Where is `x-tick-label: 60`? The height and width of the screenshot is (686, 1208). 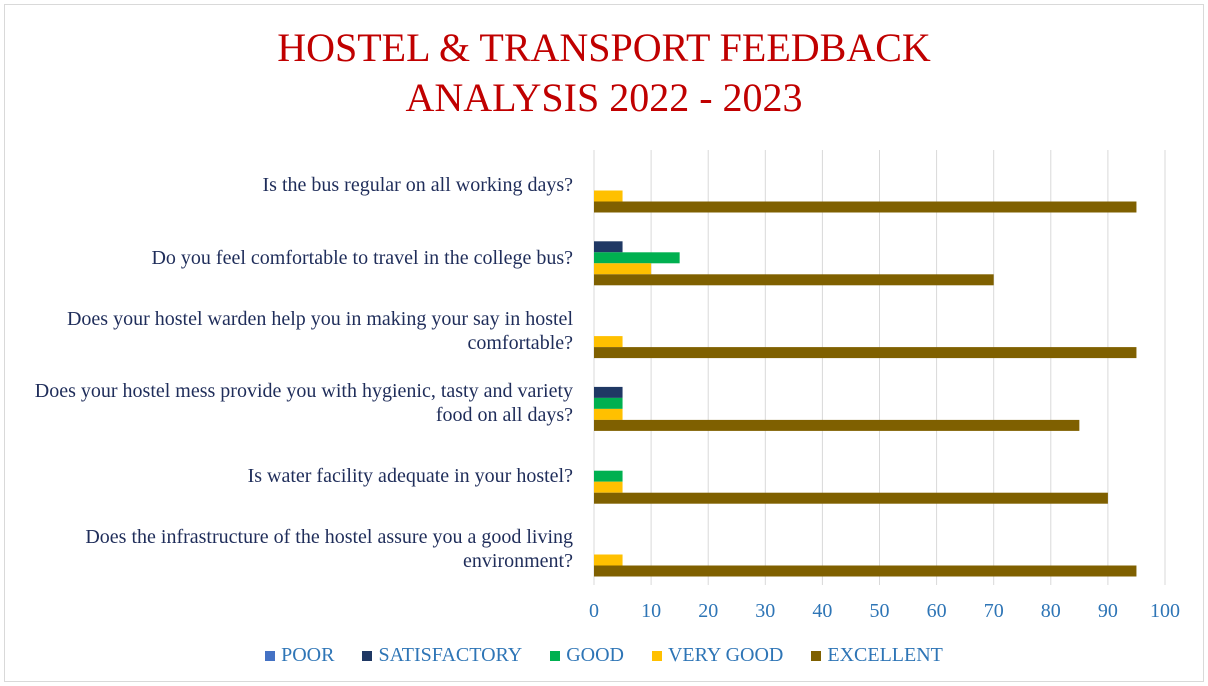 x-tick-label: 60 is located at coordinates (937, 611).